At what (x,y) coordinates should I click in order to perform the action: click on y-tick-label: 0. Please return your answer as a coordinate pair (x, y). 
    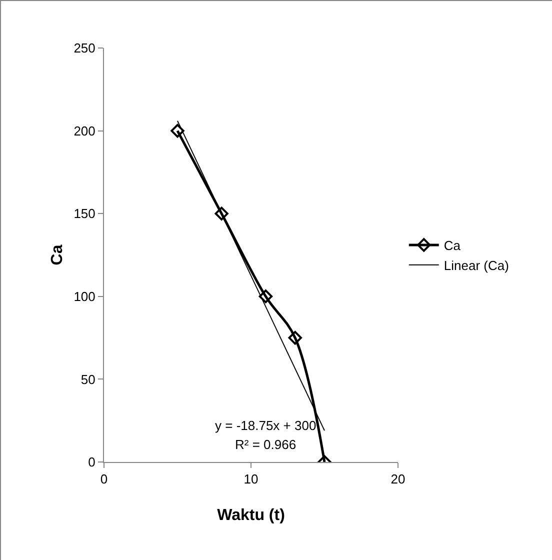
    Looking at the image, I should click on (92, 462).